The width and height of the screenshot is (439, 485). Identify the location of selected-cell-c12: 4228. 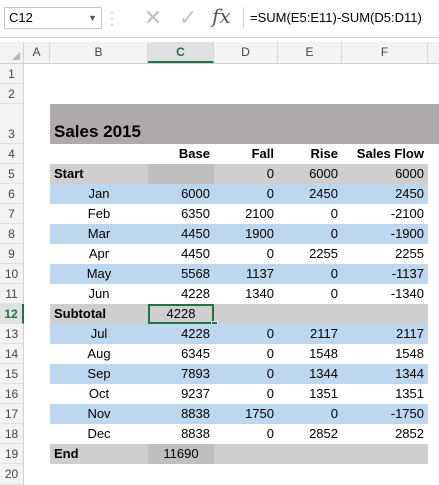
(181, 314).